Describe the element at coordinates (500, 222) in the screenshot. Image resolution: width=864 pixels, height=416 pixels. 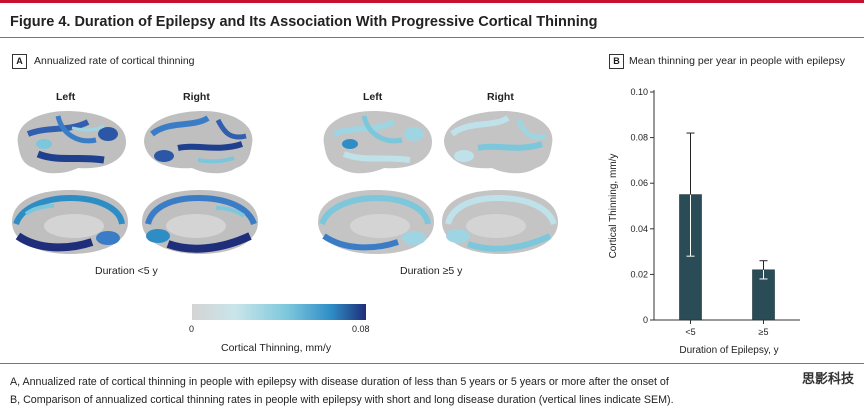
I see `brain-medial-right-long` at that location.